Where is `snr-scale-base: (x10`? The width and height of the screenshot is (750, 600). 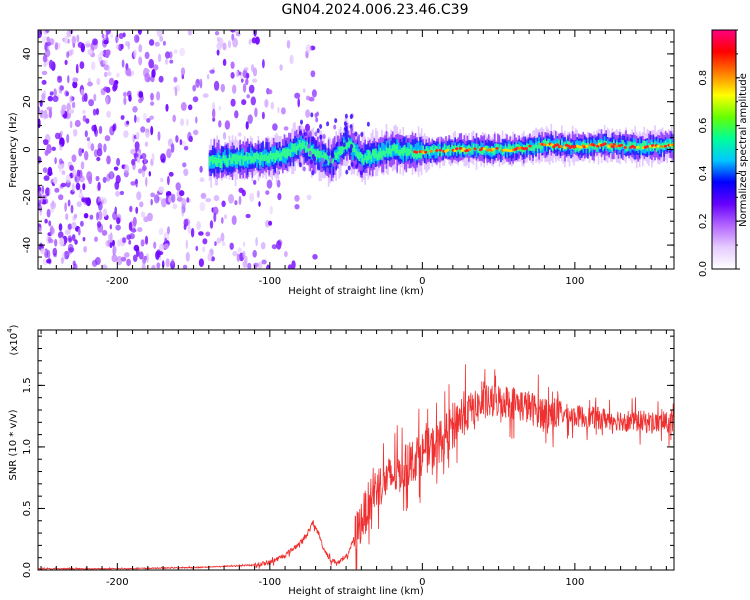 snr-scale-base: (x10 is located at coordinates (14, 344).